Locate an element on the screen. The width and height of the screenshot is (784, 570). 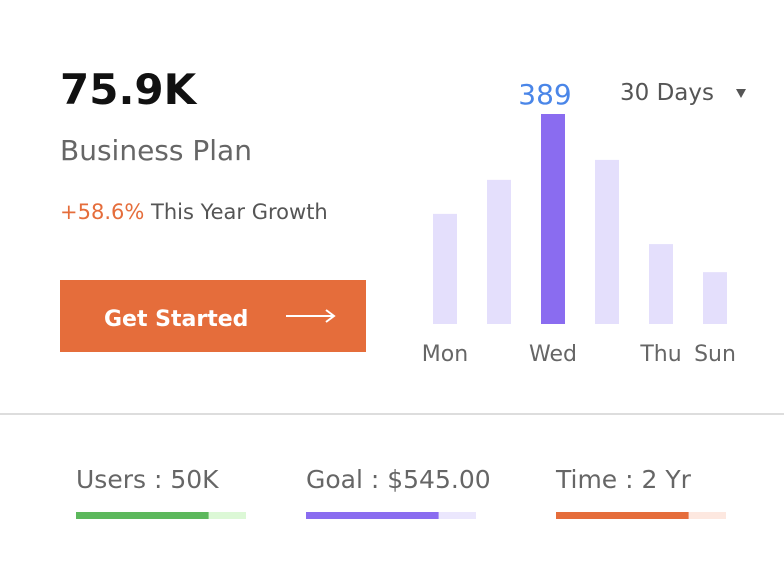
plan-title: Business Plan is located at coordinates (156, 150).